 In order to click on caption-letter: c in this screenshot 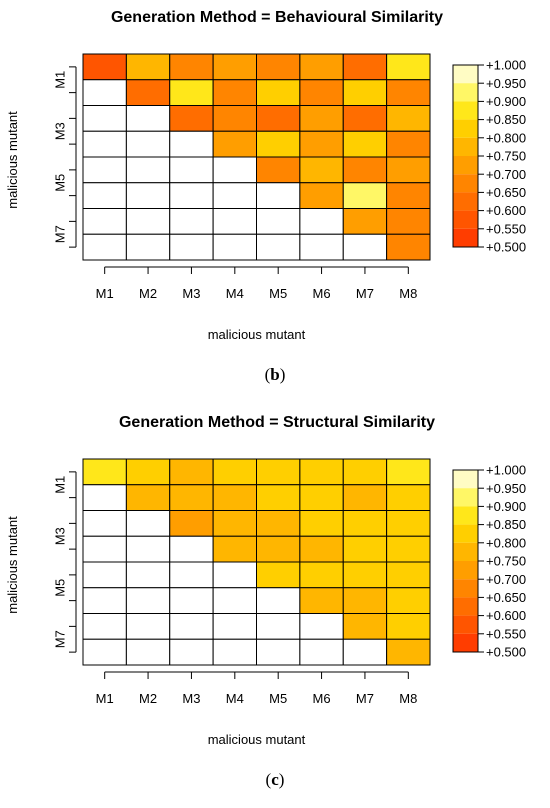, I will do `click(275, 779)`.